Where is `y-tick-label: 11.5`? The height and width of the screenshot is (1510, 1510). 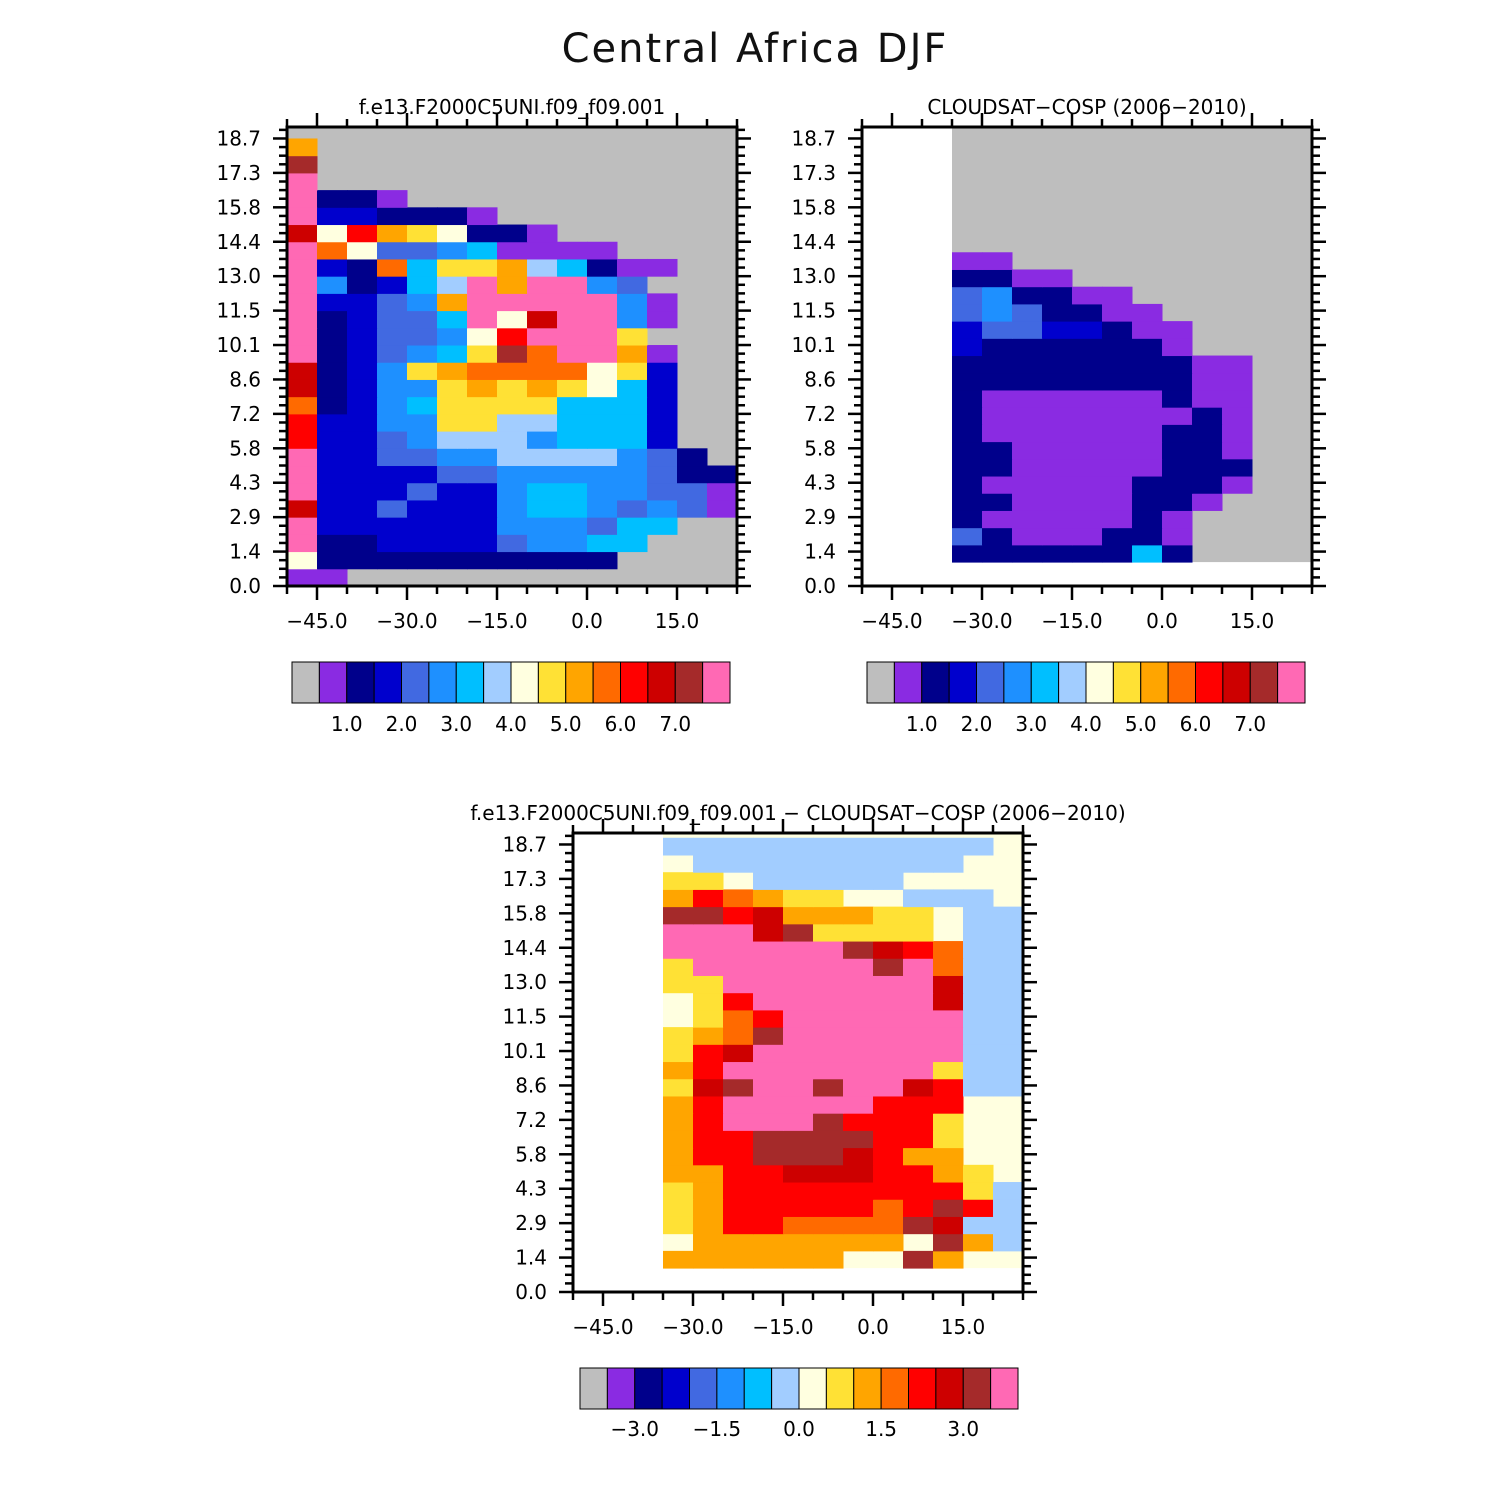
y-tick-label: 11.5 is located at coordinates (238, 311).